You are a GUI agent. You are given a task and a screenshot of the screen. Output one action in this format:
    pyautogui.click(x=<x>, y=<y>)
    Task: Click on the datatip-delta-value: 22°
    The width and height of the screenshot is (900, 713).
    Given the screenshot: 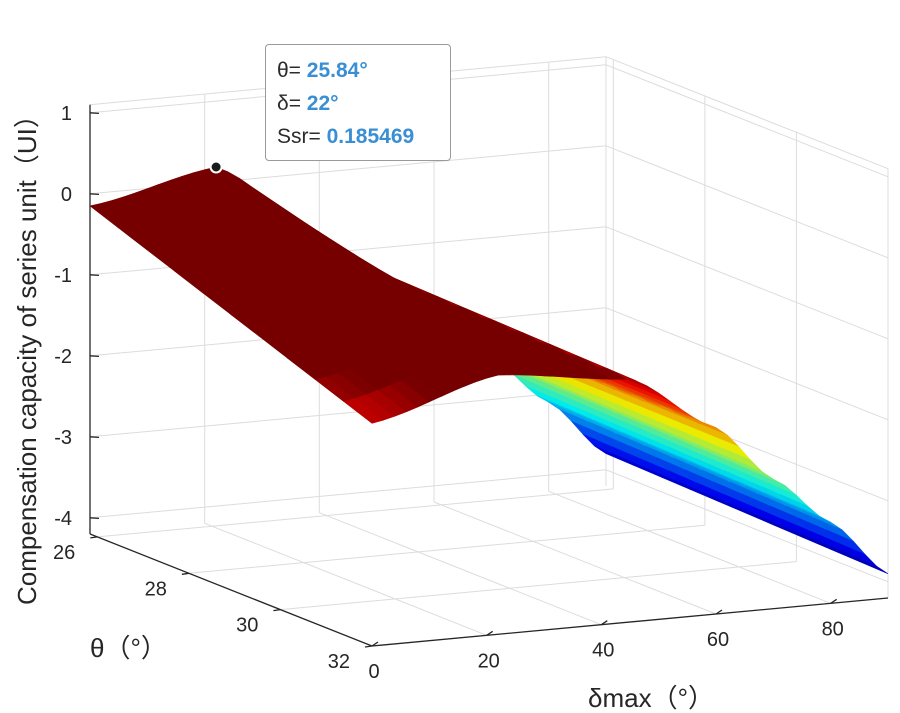 What is the action you would take?
    pyautogui.click(x=322, y=103)
    